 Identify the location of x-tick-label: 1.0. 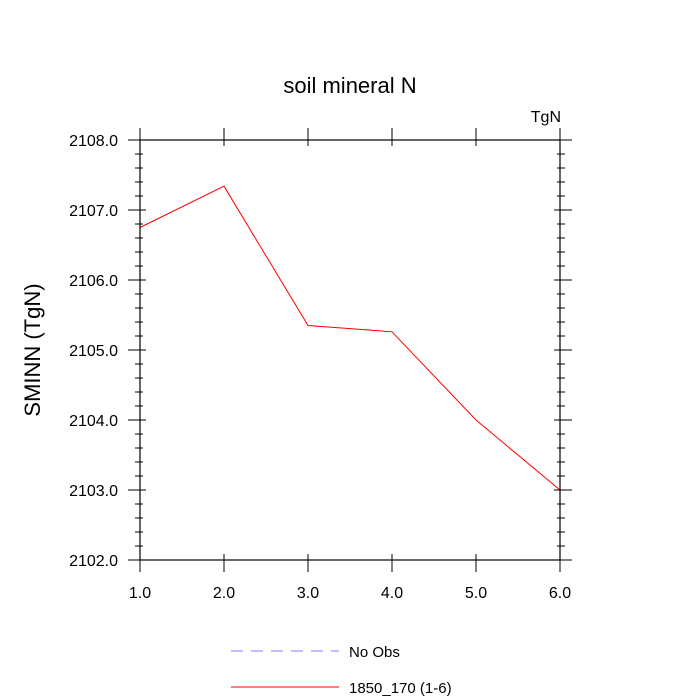
(140, 593).